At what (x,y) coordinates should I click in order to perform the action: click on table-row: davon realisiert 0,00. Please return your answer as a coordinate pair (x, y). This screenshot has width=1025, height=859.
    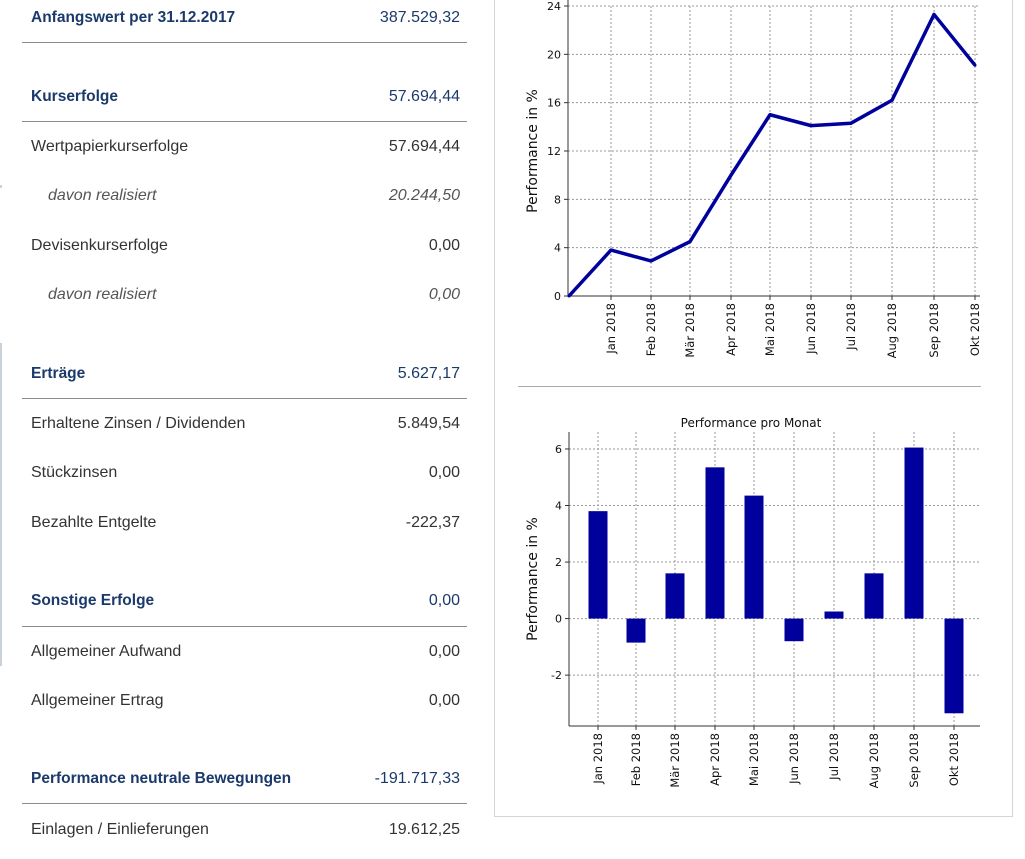
    Looking at the image, I should click on (244, 295).